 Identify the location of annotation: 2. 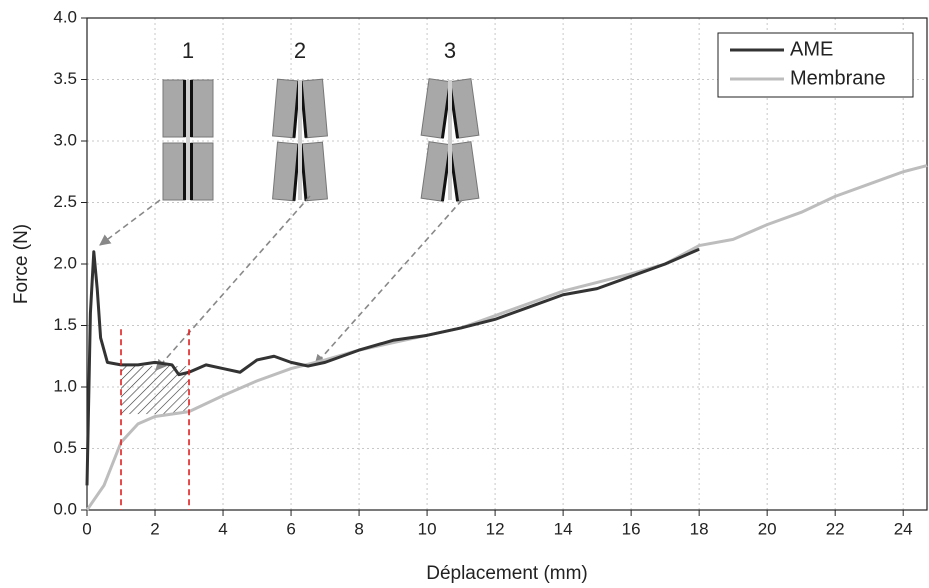
(300, 50).